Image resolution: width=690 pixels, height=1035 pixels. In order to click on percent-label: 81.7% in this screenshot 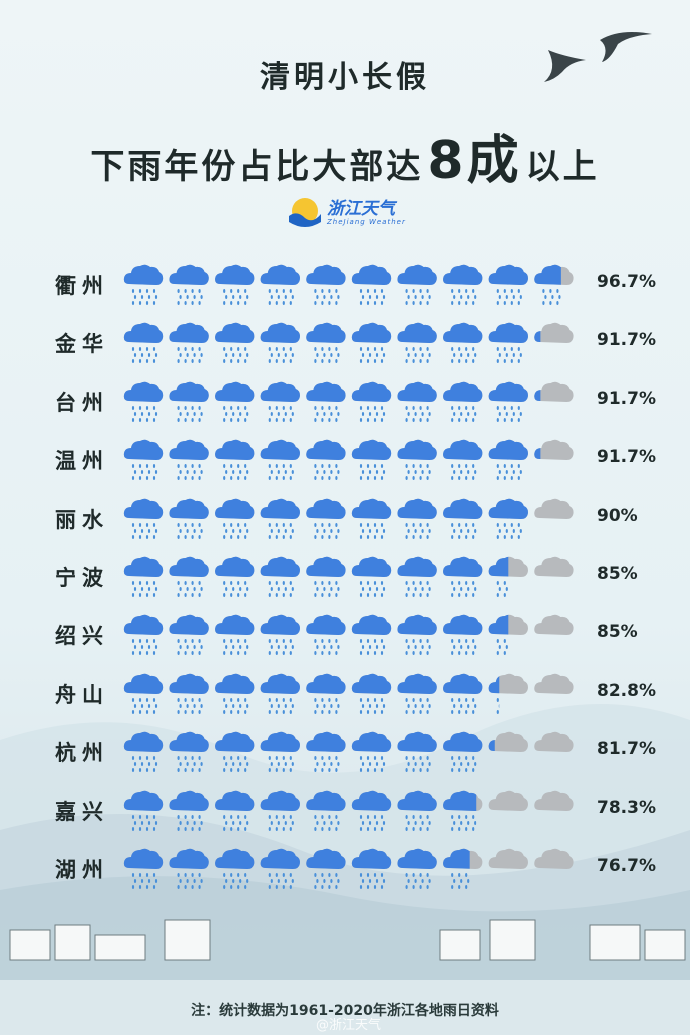, I will do `click(626, 749)`.